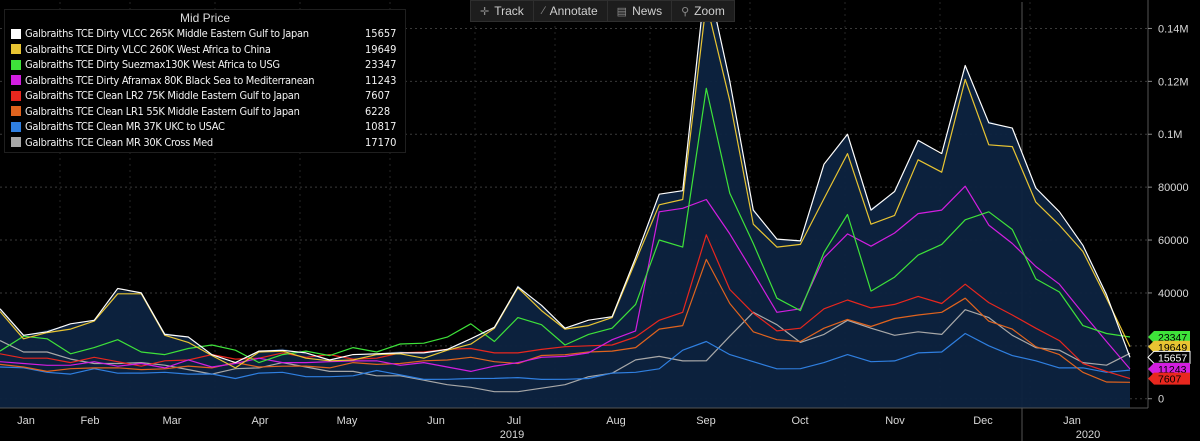 The image size is (1200, 441). I want to click on legend-series-value: 6228, so click(378, 111).